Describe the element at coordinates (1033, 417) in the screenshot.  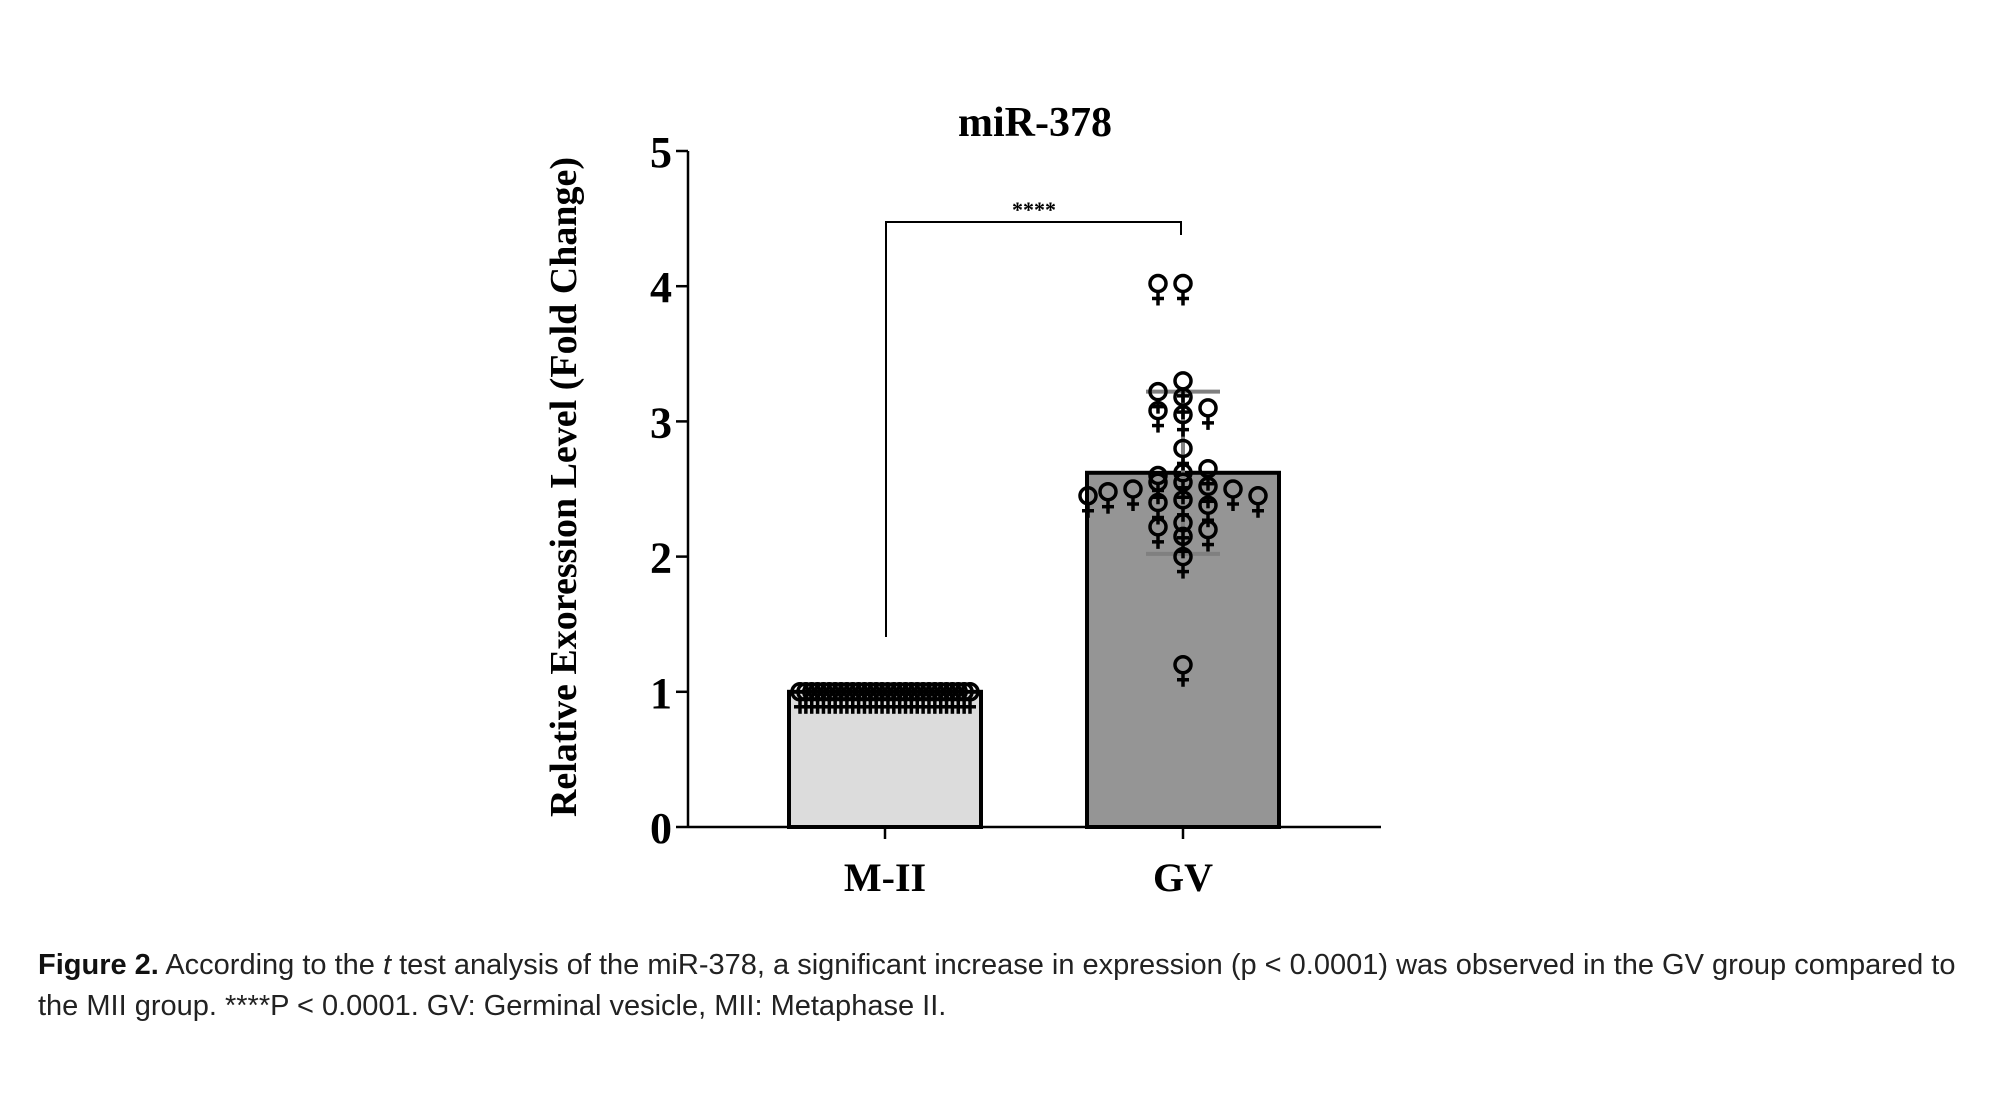
I see `significance-bracket: ****` at that location.